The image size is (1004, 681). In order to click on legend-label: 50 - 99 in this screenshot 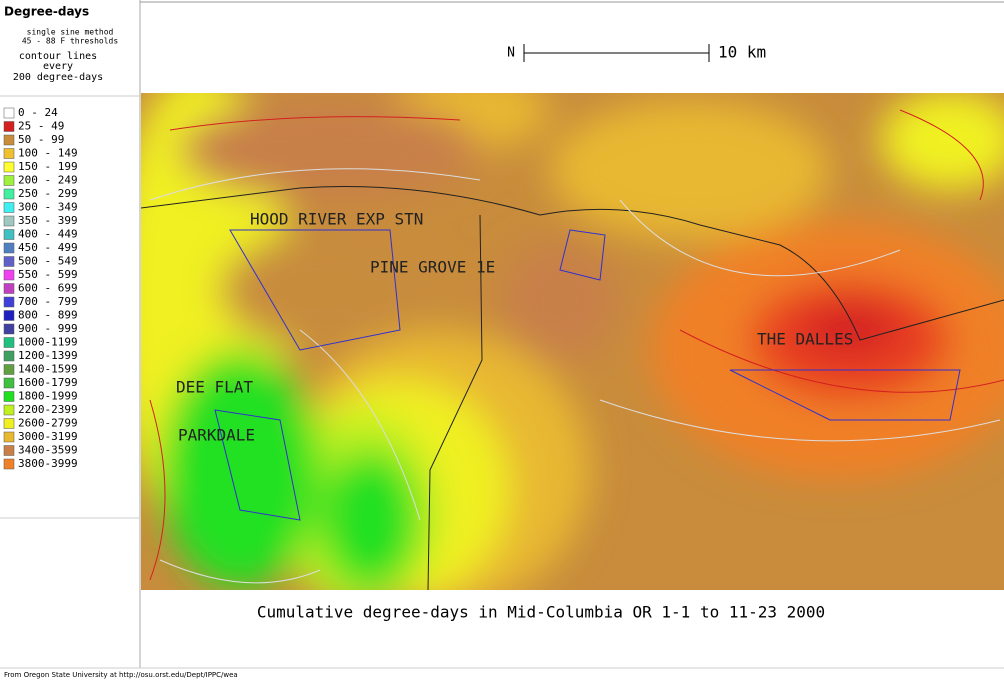, I will do `click(41, 139)`.